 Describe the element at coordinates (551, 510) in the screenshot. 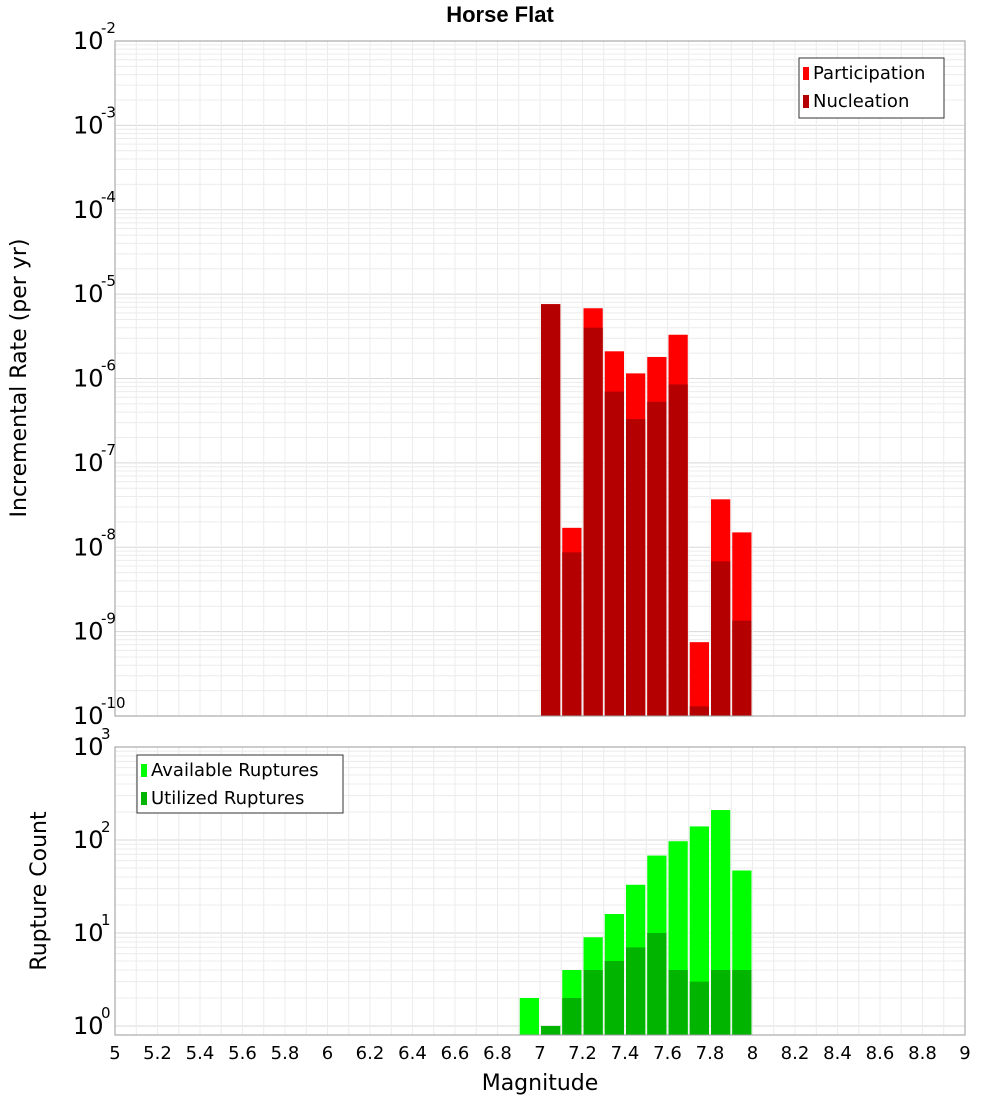

I see `top-bar-nucleation-7.0` at that location.